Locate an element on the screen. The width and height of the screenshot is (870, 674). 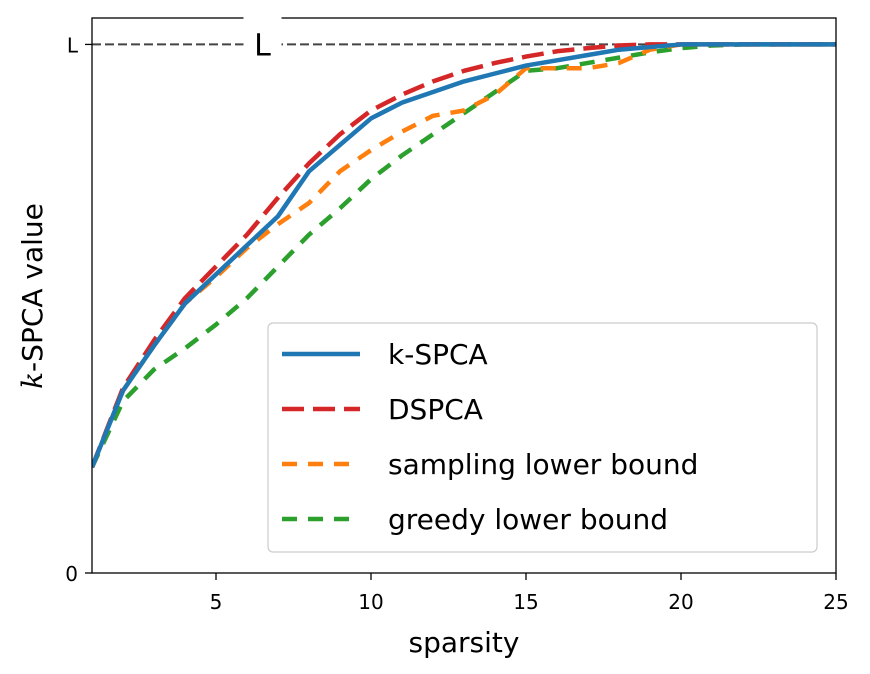
reference-label-background is located at coordinates (262, 32).